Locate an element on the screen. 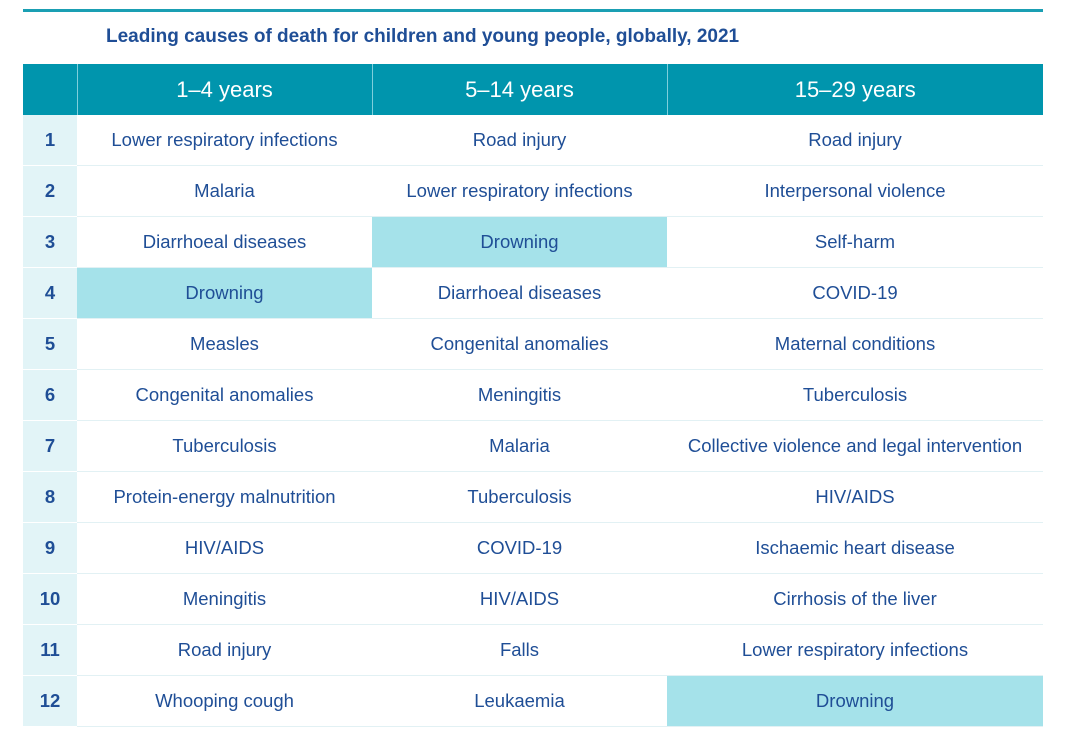  cause-cell-15-29: Interpersonal violence is located at coordinates (855, 191).